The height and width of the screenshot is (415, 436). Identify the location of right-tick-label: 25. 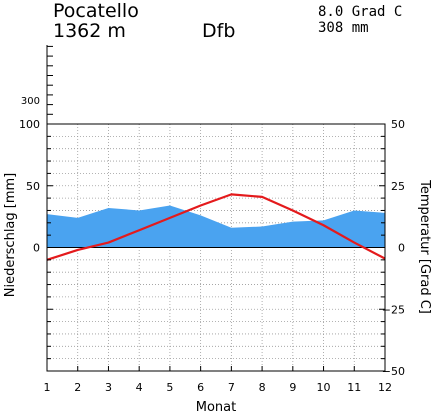
(398, 186).